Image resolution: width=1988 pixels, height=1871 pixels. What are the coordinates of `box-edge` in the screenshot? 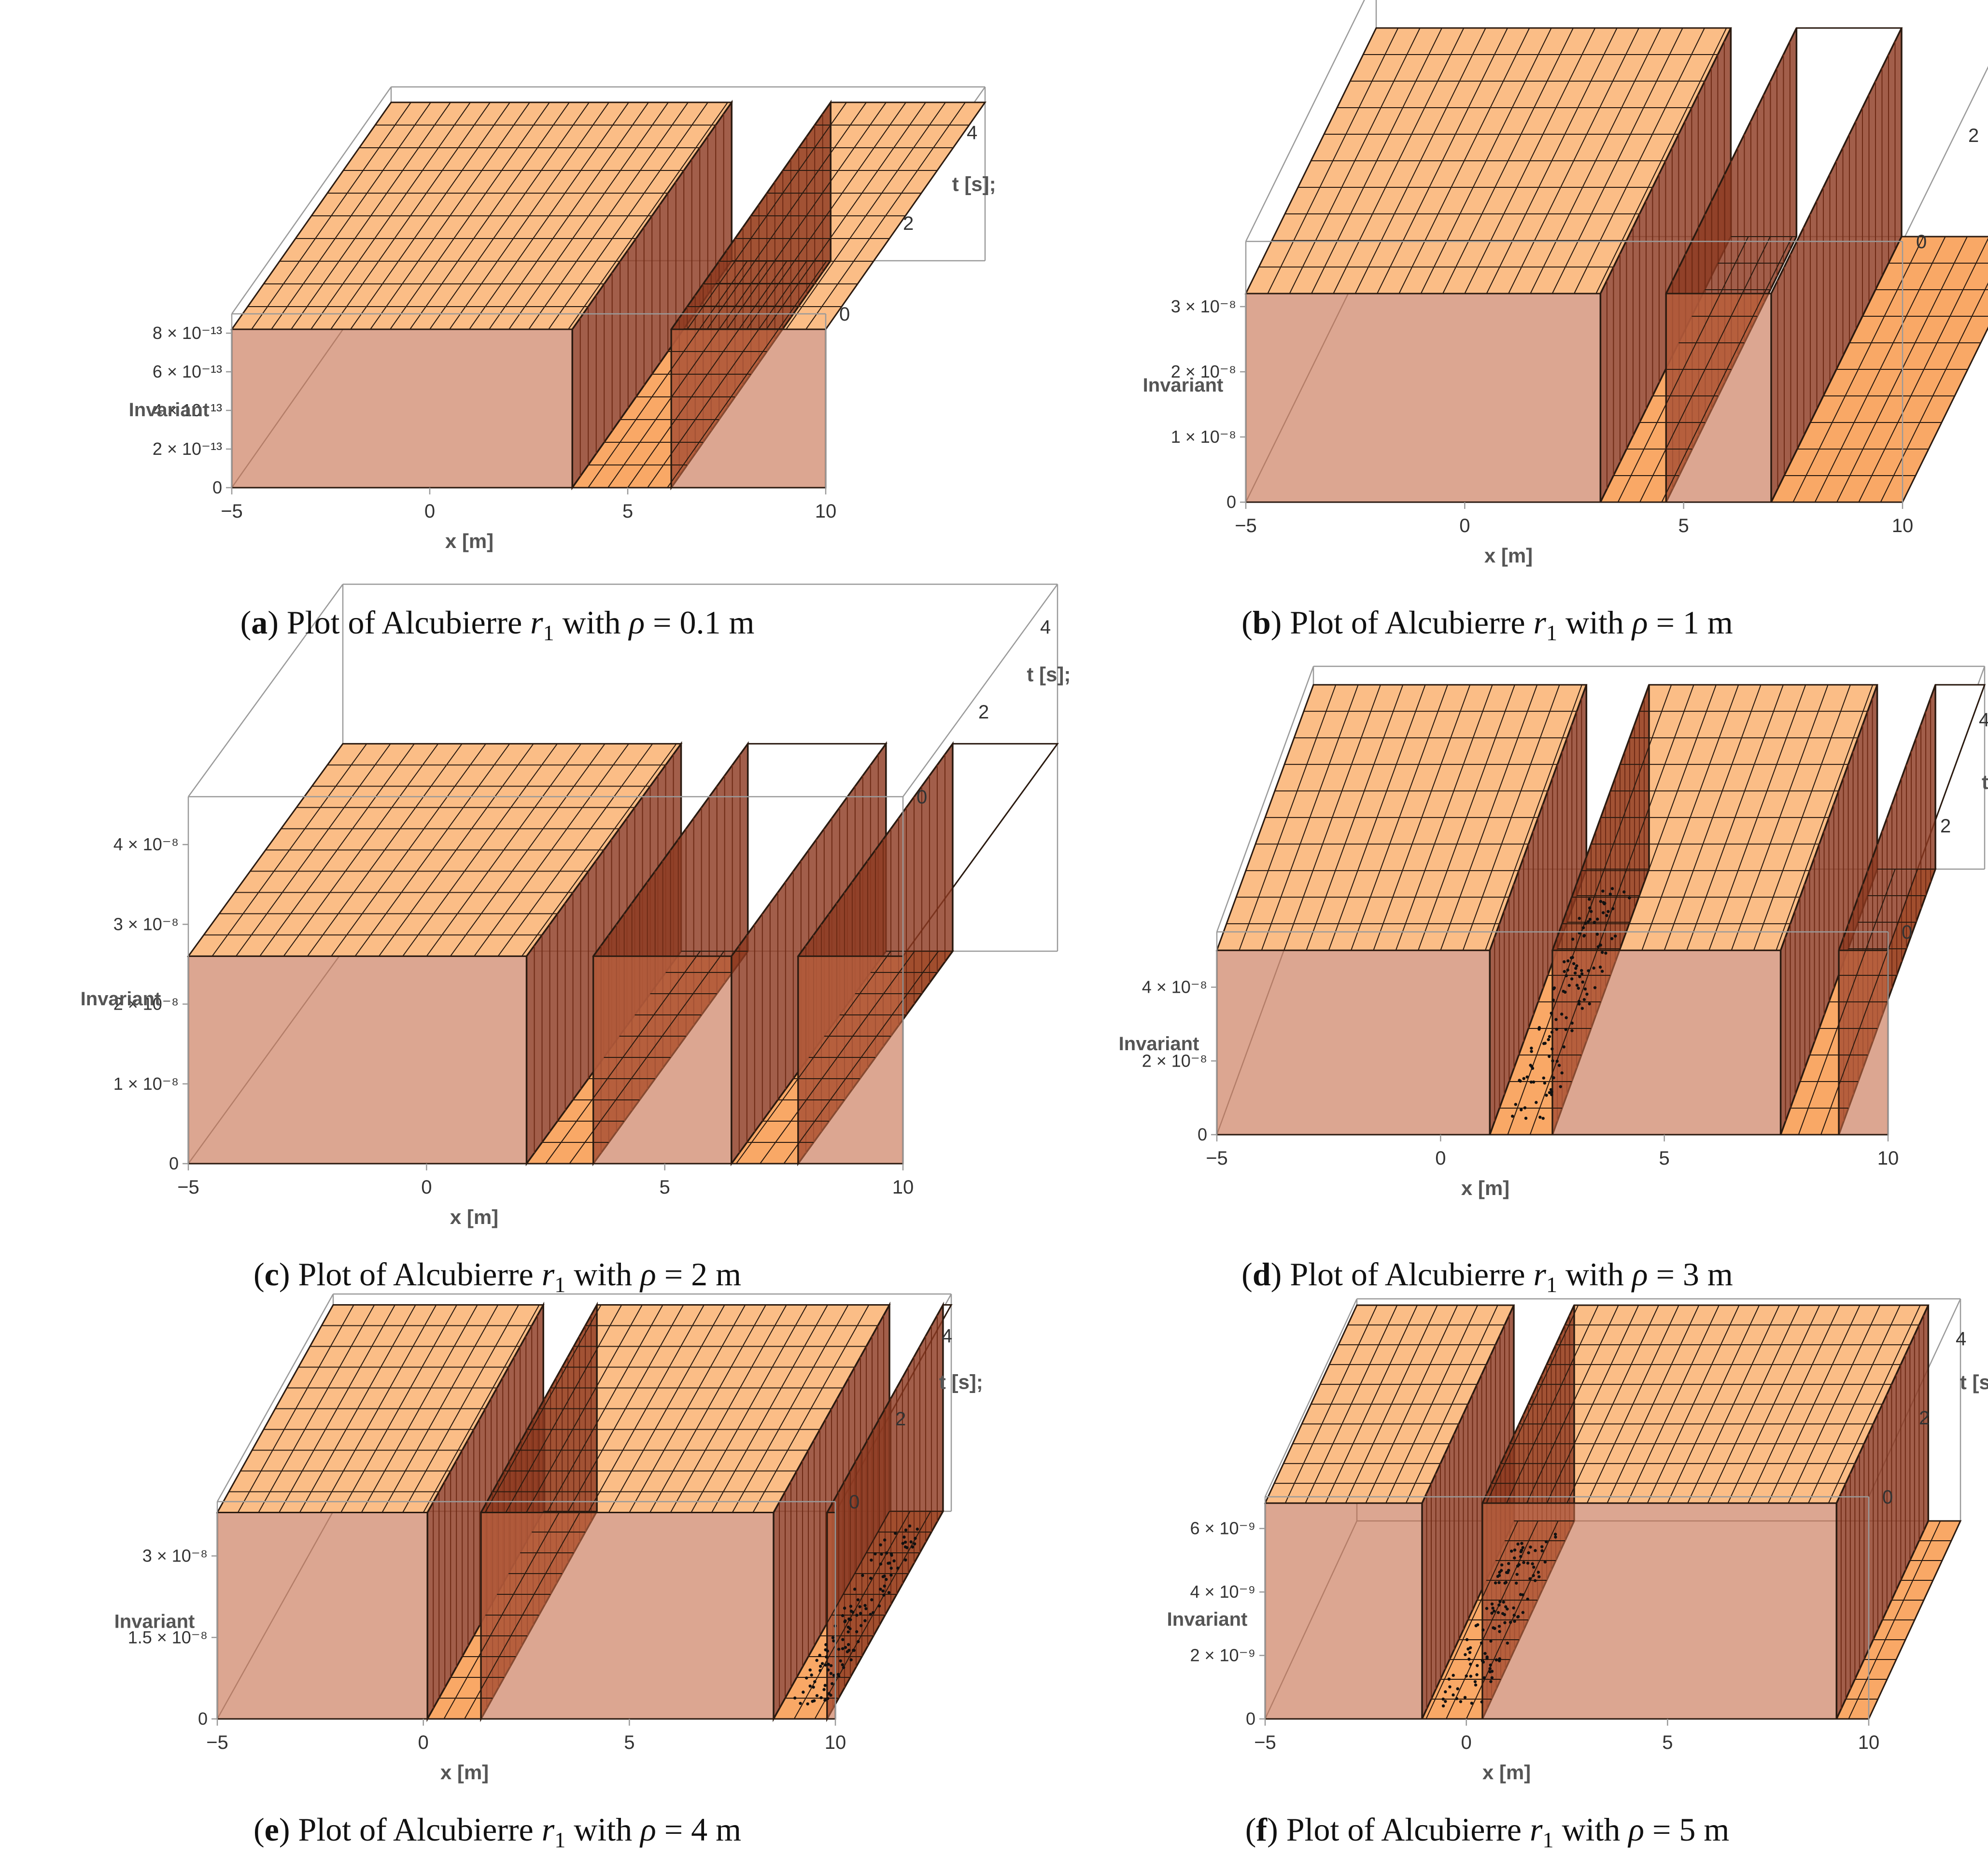 It's located at (275, 1398).